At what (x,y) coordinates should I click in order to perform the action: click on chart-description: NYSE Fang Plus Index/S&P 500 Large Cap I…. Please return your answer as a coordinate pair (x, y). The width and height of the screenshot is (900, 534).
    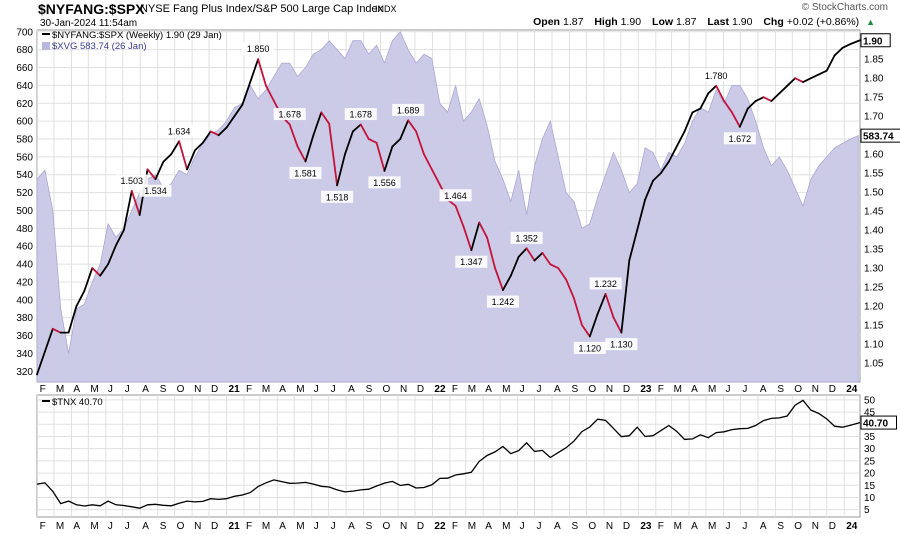
    Looking at the image, I should click on (262, 9).